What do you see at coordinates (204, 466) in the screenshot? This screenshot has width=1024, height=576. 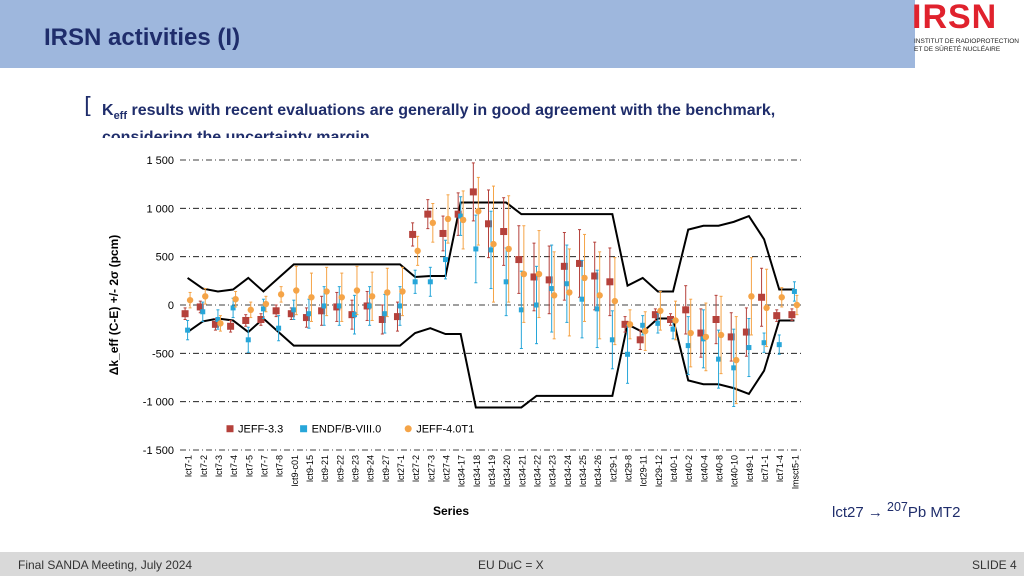 I see `x-tick-label: lct7-2` at bounding box center [204, 466].